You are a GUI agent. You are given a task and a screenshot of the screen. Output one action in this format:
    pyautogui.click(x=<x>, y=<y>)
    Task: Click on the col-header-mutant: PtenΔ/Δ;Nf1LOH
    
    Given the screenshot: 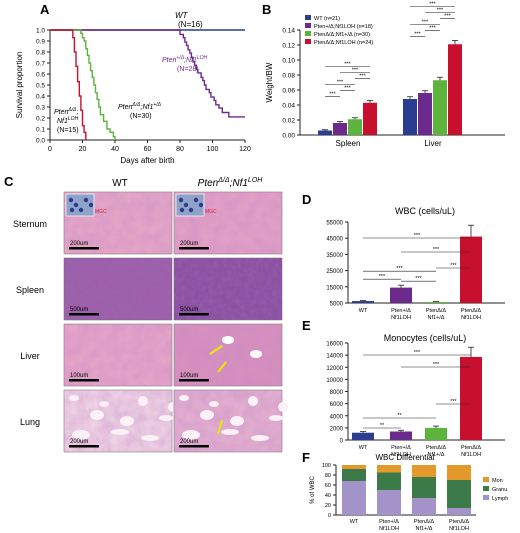 What is the action you would take?
    pyautogui.click(x=231, y=183)
    